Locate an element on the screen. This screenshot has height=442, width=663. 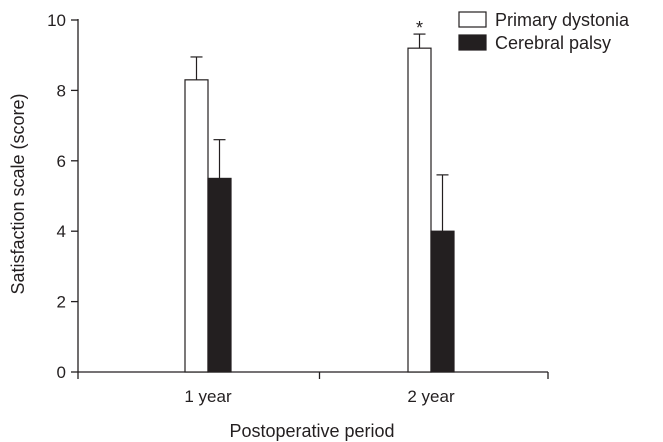
significance-marker: * is located at coordinates (419, 28).